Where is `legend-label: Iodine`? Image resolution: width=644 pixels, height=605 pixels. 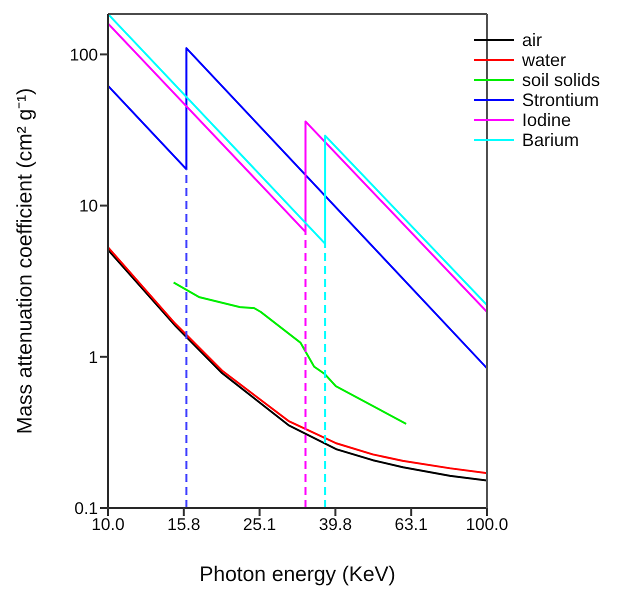 legend-label: Iodine is located at coordinates (547, 120).